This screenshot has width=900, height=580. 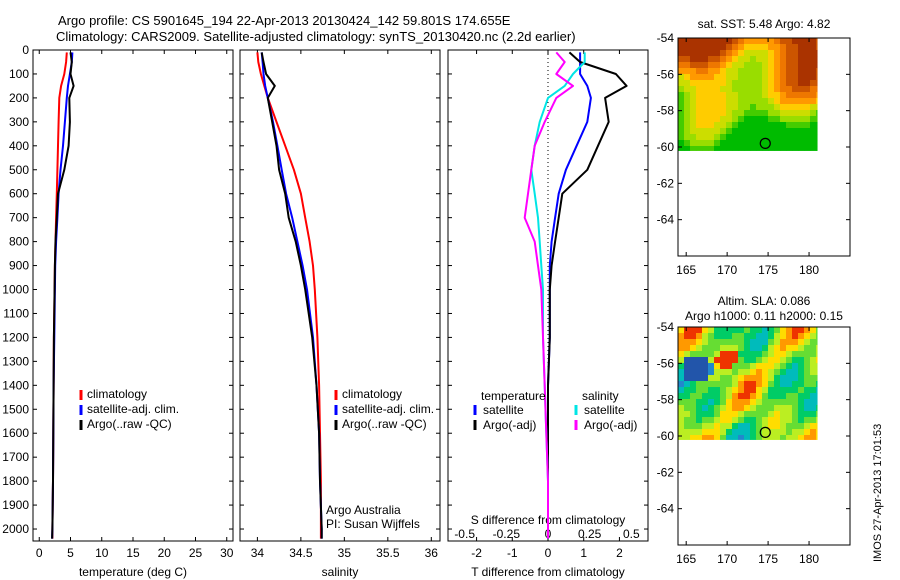 What do you see at coordinates (590, 534) in the screenshot?
I see `salinity-difference-tick-label: 0.25` at bounding box center [590, 534].